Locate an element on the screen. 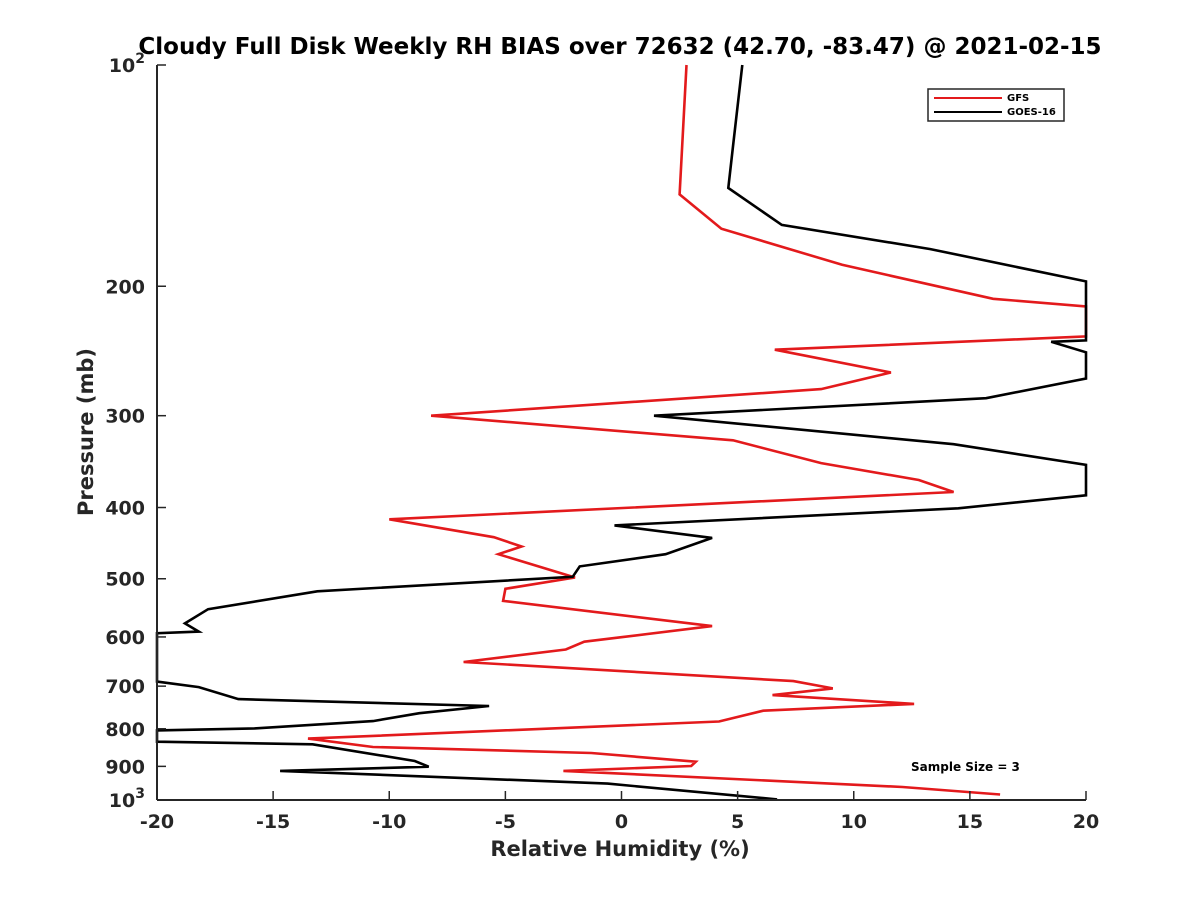 The image size is (1200, 900). y-tick-label: 10³ is located at coordinates (127, 799).